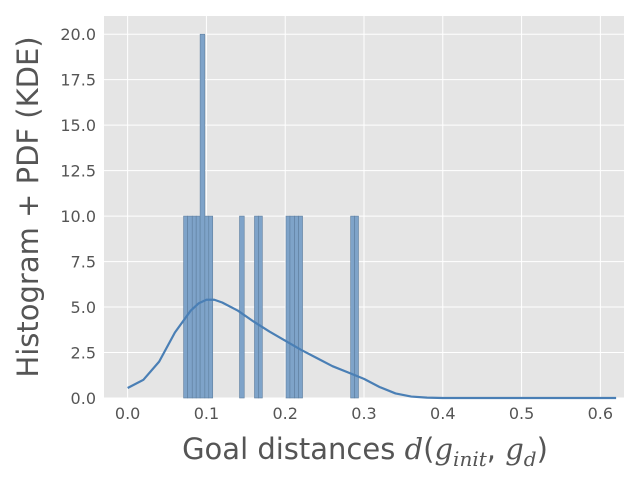 The height and width of the screenshot is (480, 640). I want to click on y-tick-label: 2.5, so click(83, 353).